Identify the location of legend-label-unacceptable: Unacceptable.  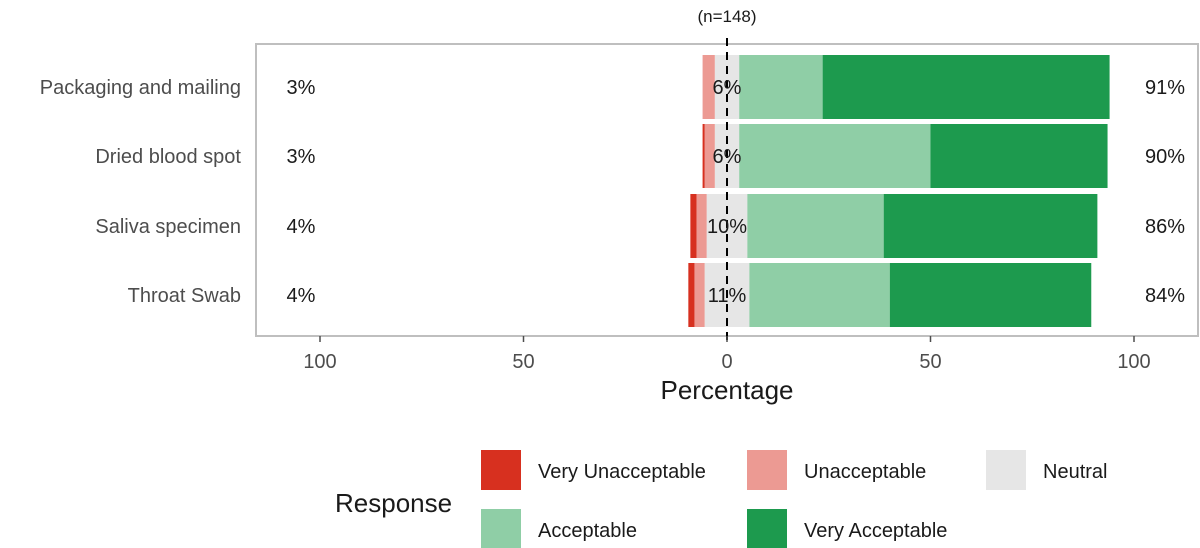
(865, 472).